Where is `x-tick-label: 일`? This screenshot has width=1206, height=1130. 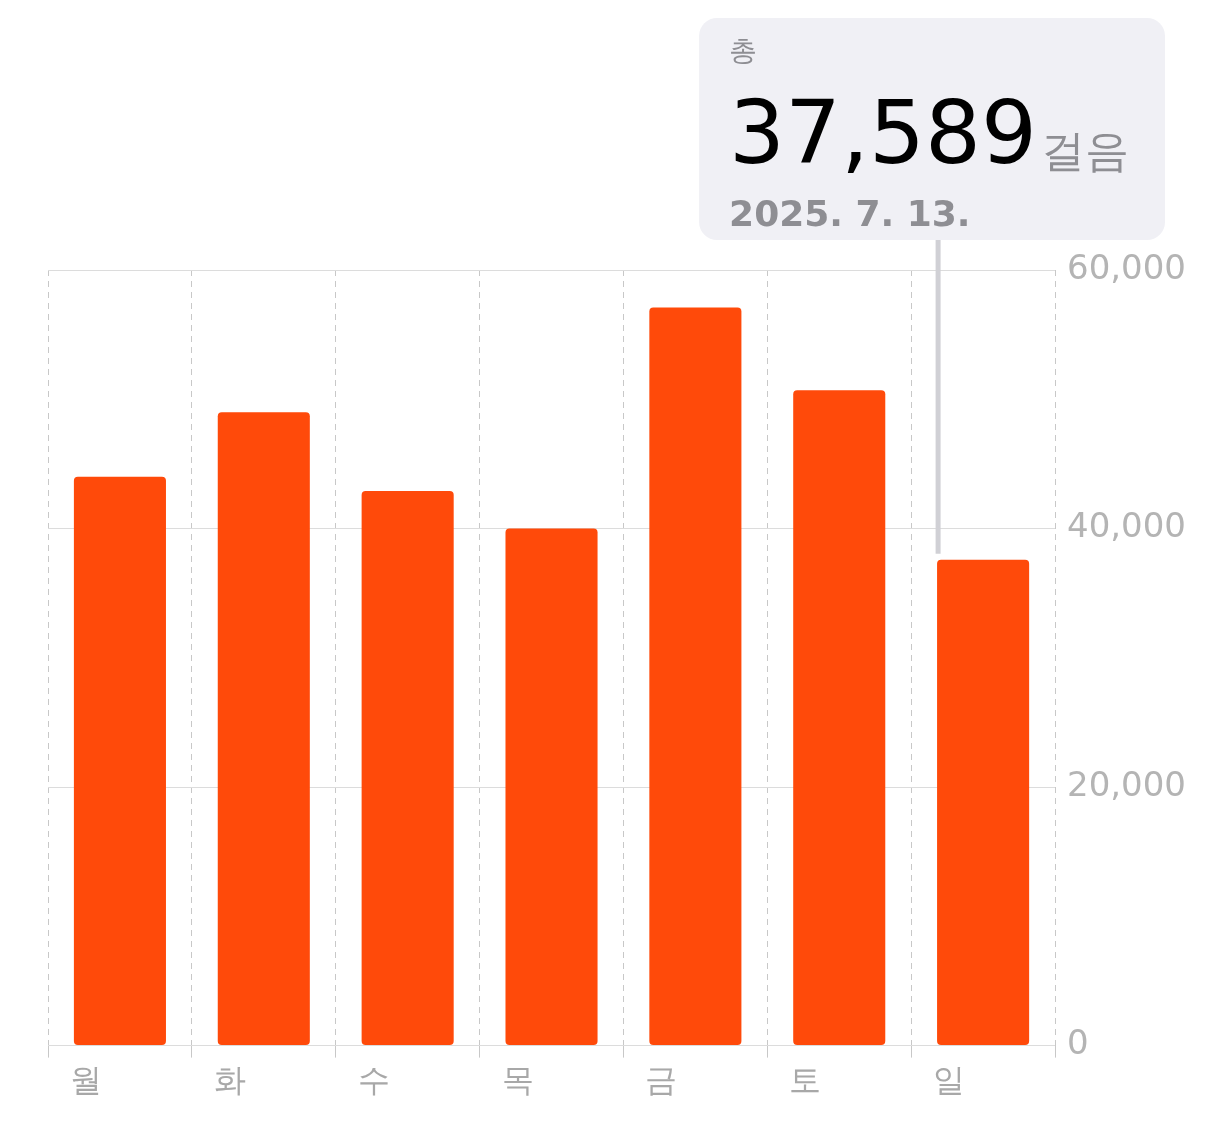
x-tick-label: 일 is located at coordinates (949, 1080).